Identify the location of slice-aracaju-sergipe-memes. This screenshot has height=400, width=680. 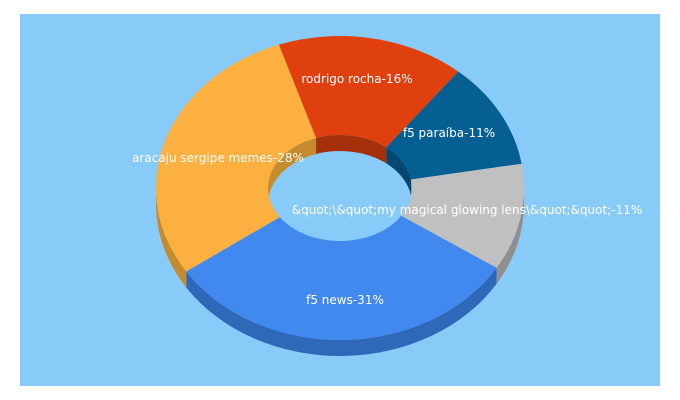
(236, 158).